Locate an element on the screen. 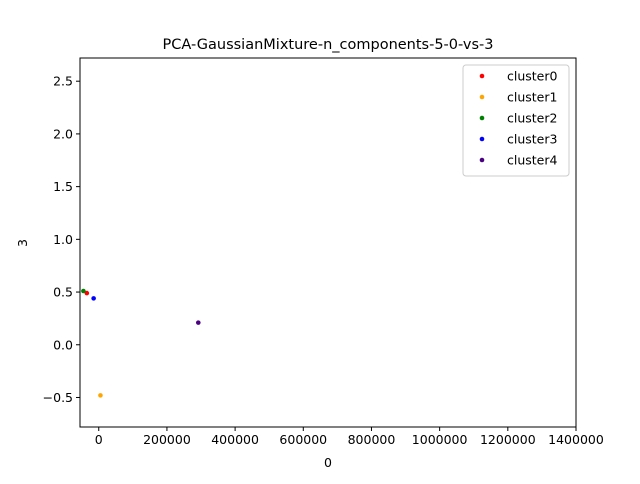 The width and height of the screenshot is (640, 484). legend-marker-cluster0 is located at coordinates (482, 76).